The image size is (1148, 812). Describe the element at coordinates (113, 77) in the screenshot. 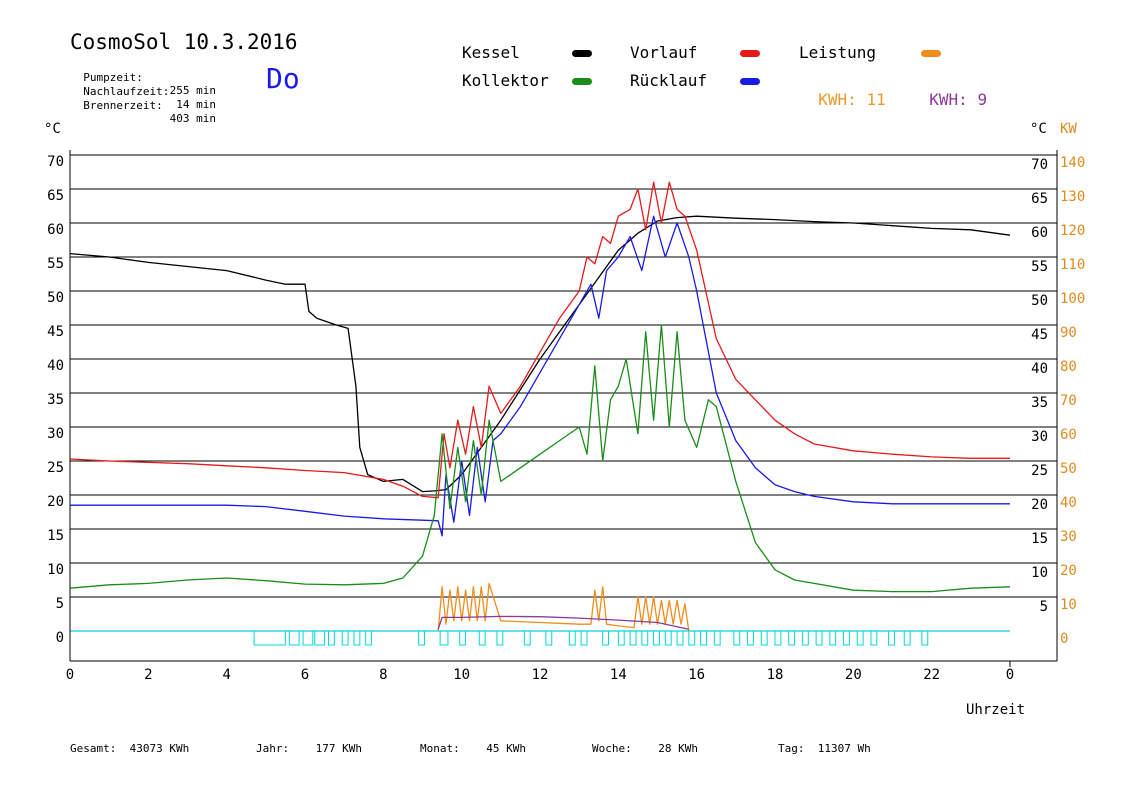

I see `pump-time-label: Pumpzeit:` at that location.